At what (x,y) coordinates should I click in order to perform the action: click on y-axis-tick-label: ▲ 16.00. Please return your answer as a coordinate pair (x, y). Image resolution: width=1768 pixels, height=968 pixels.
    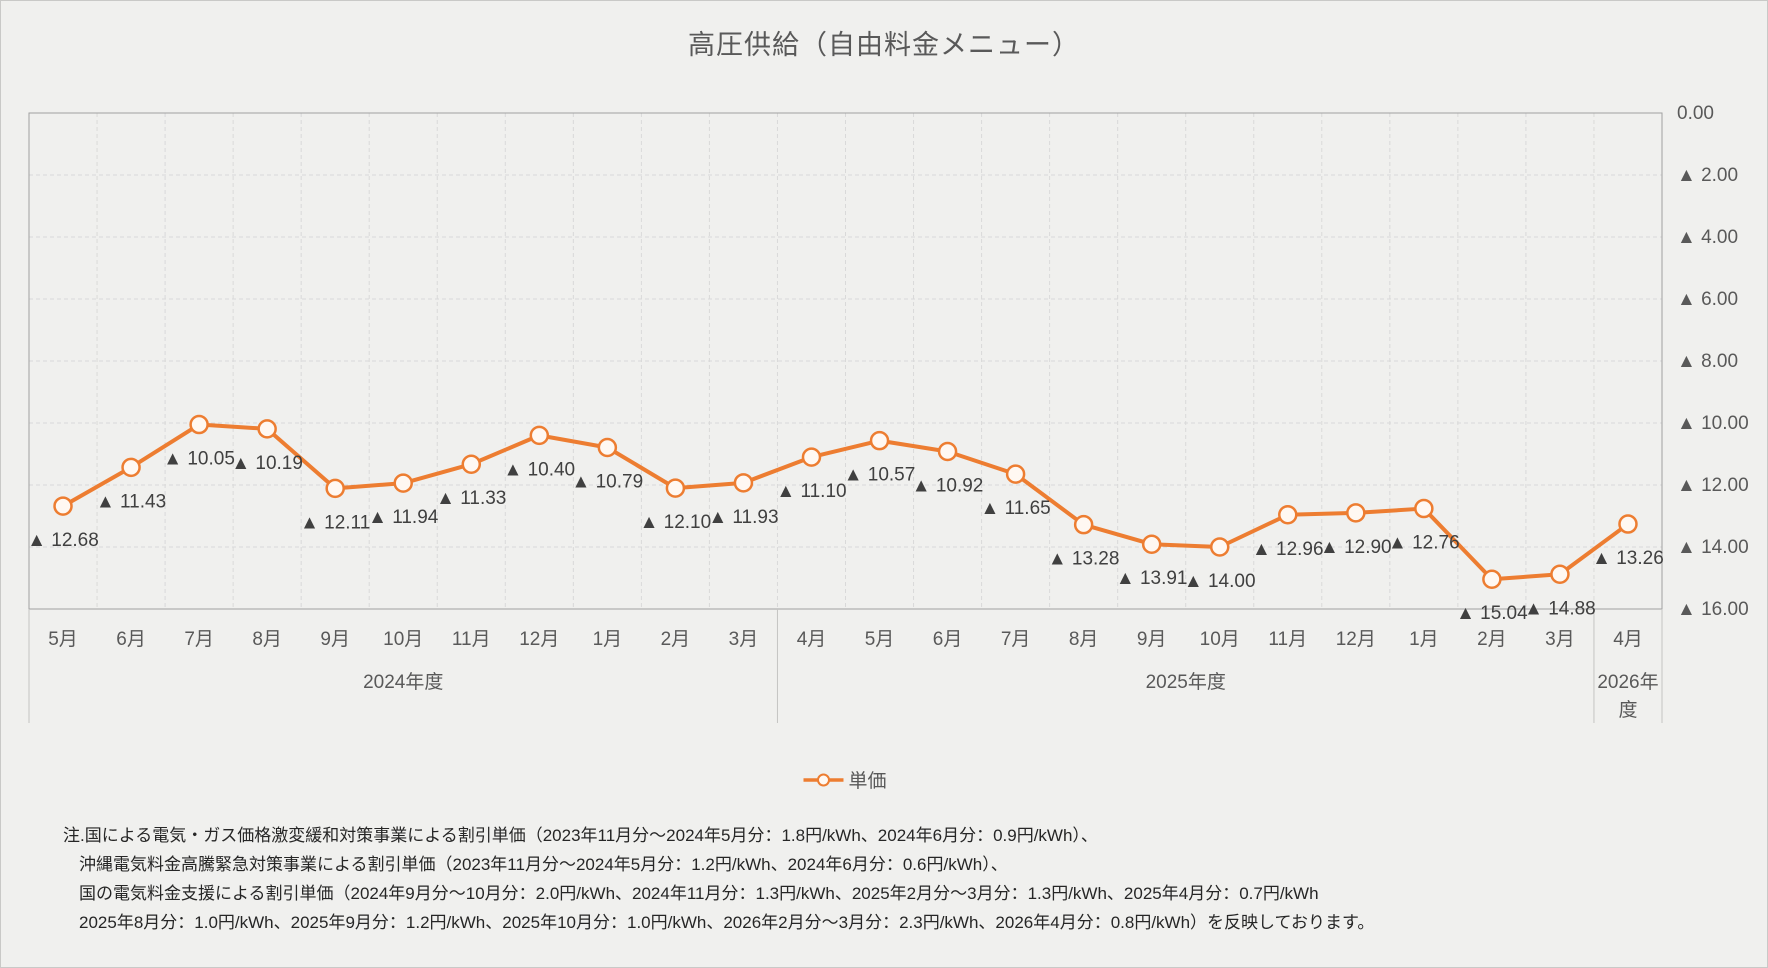
    Looking at the image, I should click on (1713, 609).